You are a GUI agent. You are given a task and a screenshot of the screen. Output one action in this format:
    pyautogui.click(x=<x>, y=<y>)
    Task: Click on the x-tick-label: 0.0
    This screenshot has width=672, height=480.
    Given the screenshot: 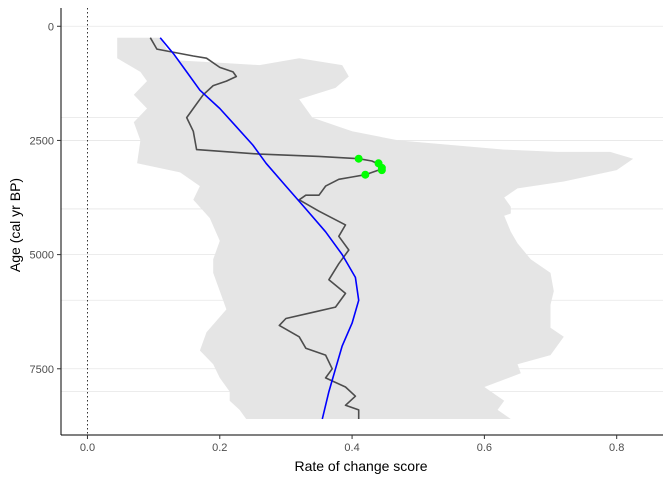 What is the action you would take?
    pyautogui.click(x=87, y=448)
    